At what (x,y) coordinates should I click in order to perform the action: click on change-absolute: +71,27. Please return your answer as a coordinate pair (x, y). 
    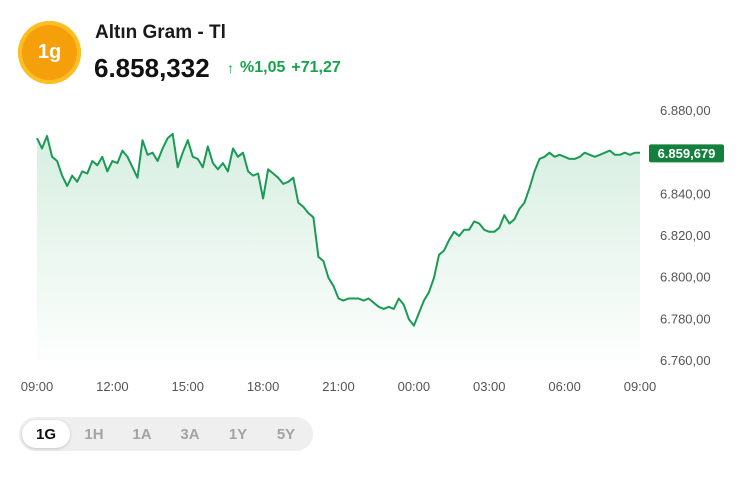
    Looking at the image, I should click on (316, 67).